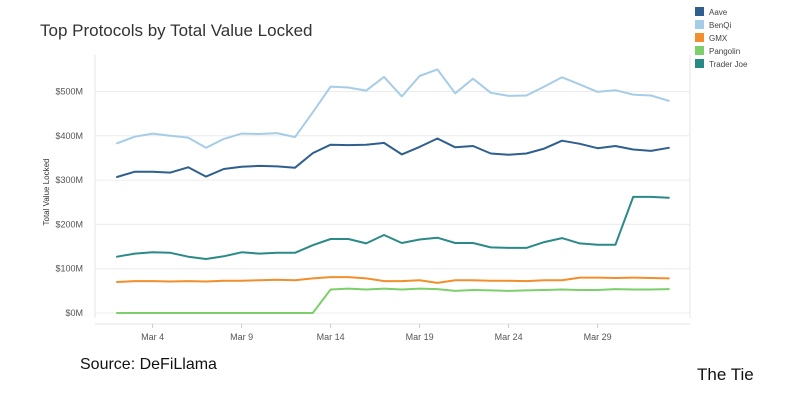 Image resolution: width=800 pixels, height=400 pixels. What do you see at coordinates (718, 38) in the screenshot?
I see `legend-label-gmx: GMX` at bounding box center [718, 38].